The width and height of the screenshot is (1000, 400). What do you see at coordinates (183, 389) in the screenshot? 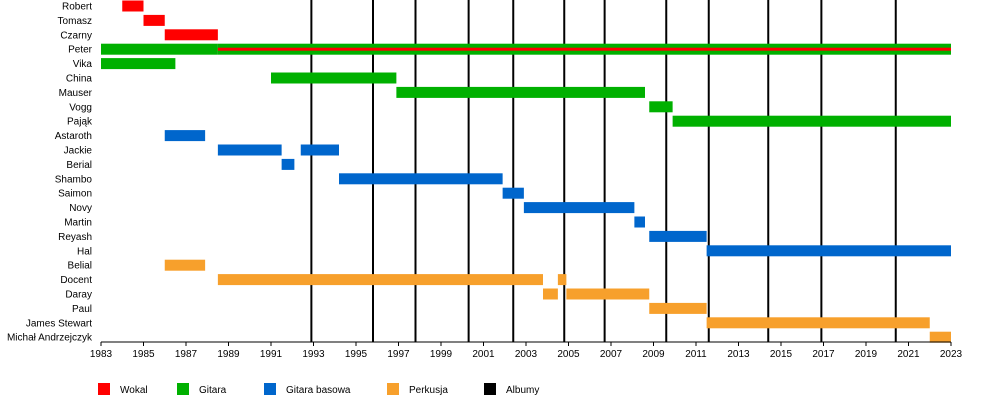
I see `legend-swatch-gitara` at bounding box center [183, 389].